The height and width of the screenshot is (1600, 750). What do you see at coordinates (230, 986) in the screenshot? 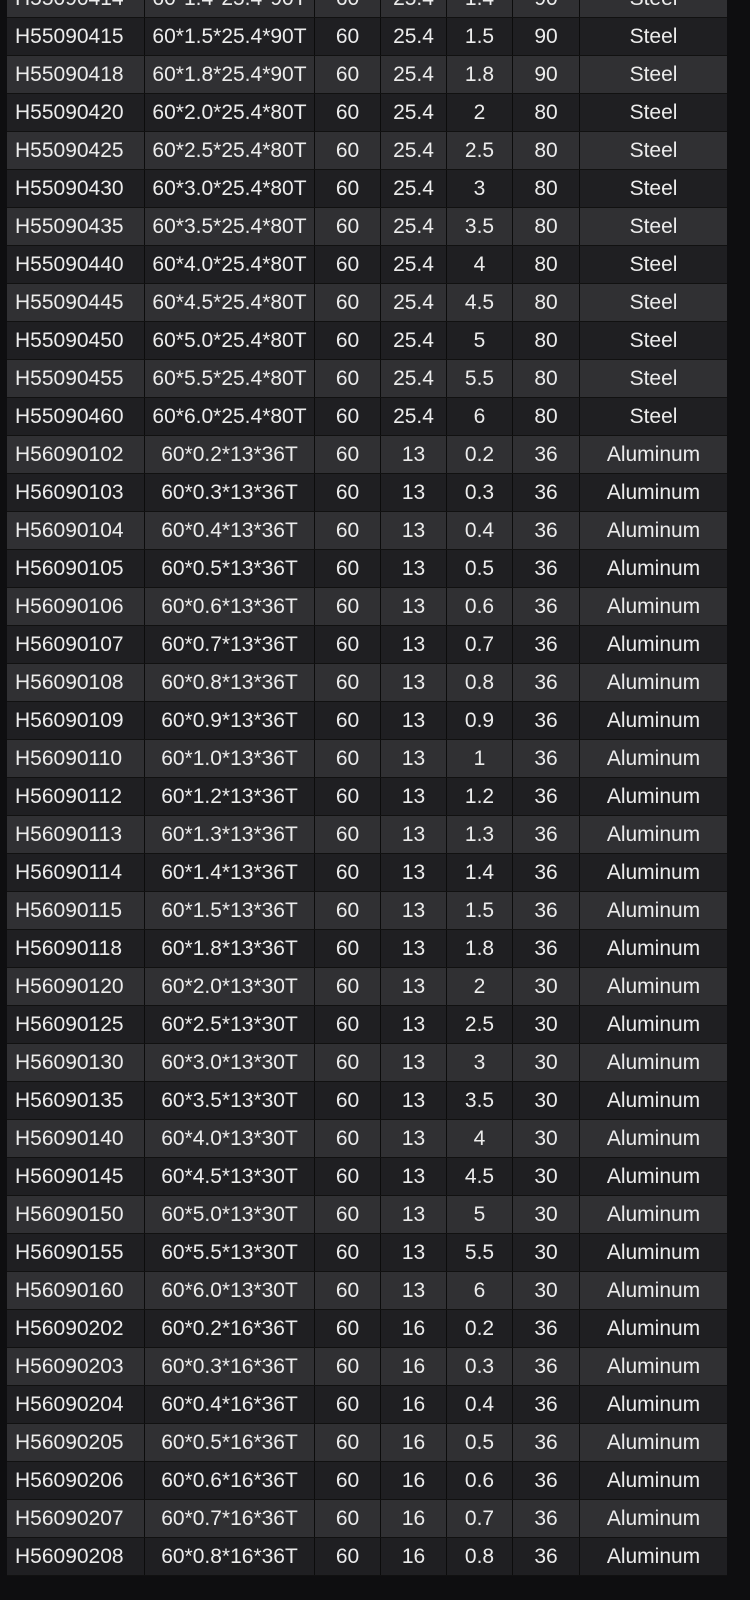
I see `specification-cell: 60*2.0*13*30T` at bounding box center [230, 986].